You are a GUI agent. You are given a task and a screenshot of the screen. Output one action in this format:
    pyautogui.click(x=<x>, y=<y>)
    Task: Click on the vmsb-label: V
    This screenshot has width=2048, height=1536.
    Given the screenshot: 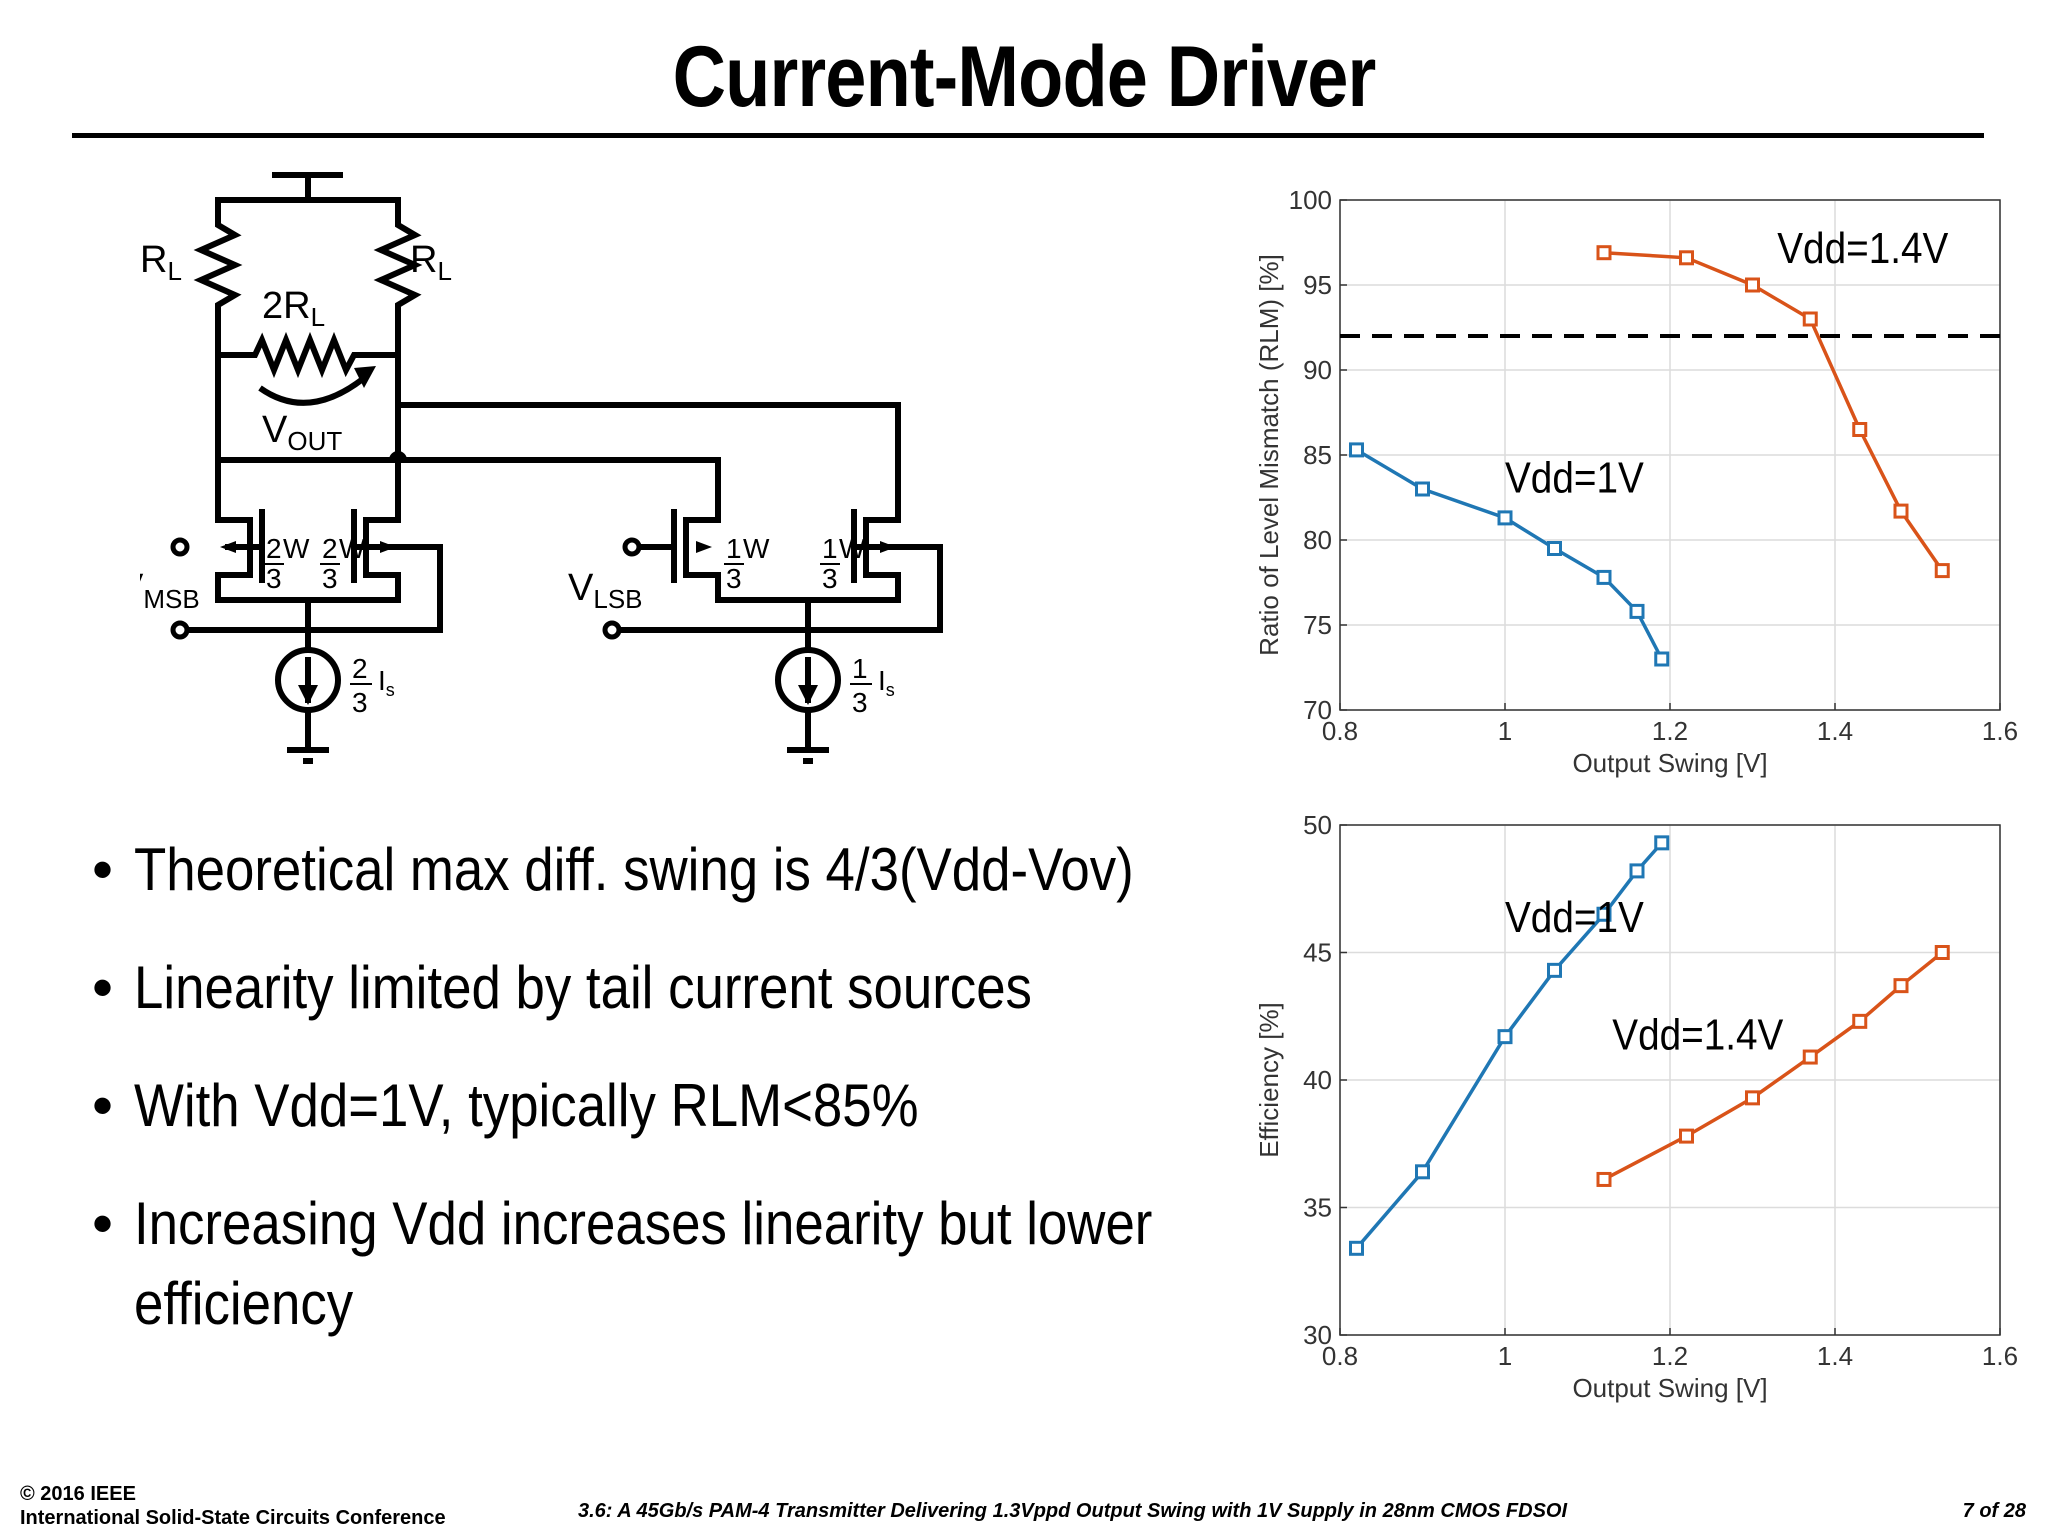 What is the action you would take?
    pyautogui.click(x=142, y=588)
    